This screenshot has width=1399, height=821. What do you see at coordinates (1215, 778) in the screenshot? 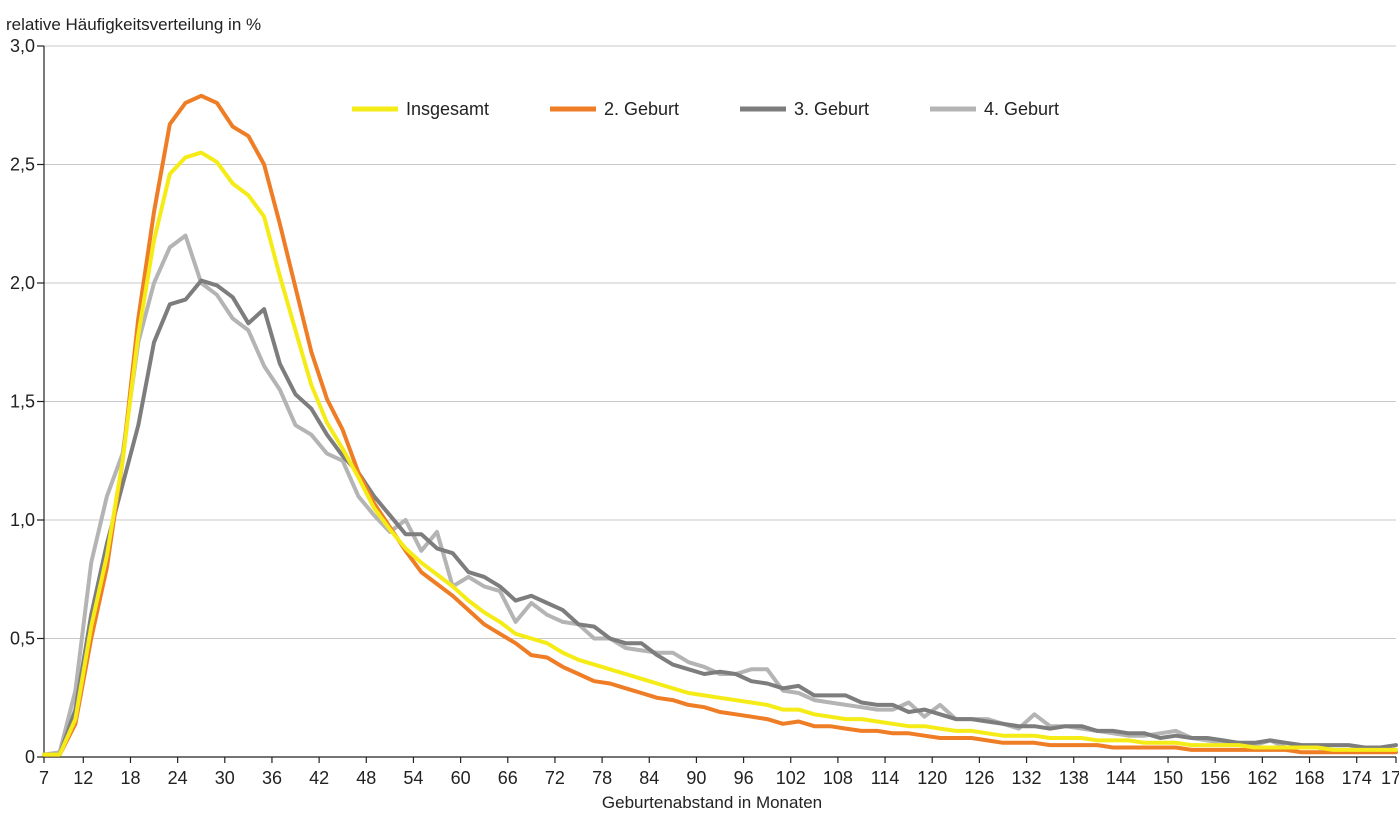
I see `x-tick-label: 156` at bounding box center [1215, 778].